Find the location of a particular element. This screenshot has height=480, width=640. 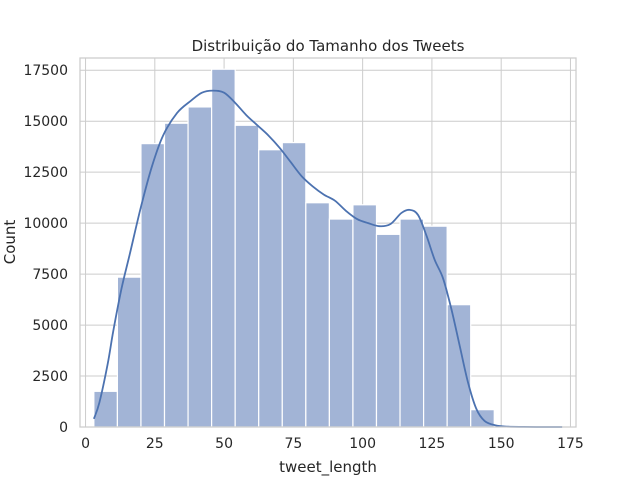

x-tick-labels: 0 25 50 75 100 125 150 175 is located at coordinates (332, 444).